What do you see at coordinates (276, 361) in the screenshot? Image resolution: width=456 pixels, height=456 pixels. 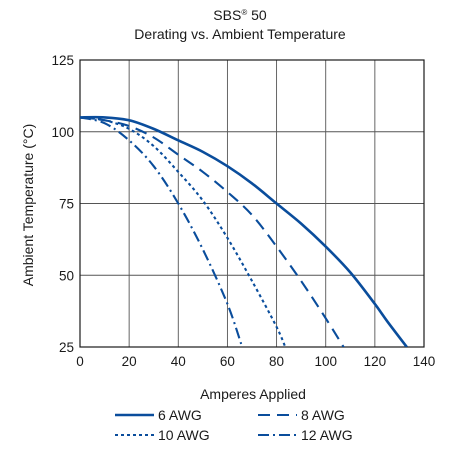 I see `x-tick-label: 80` at bounding box center [276, 361].